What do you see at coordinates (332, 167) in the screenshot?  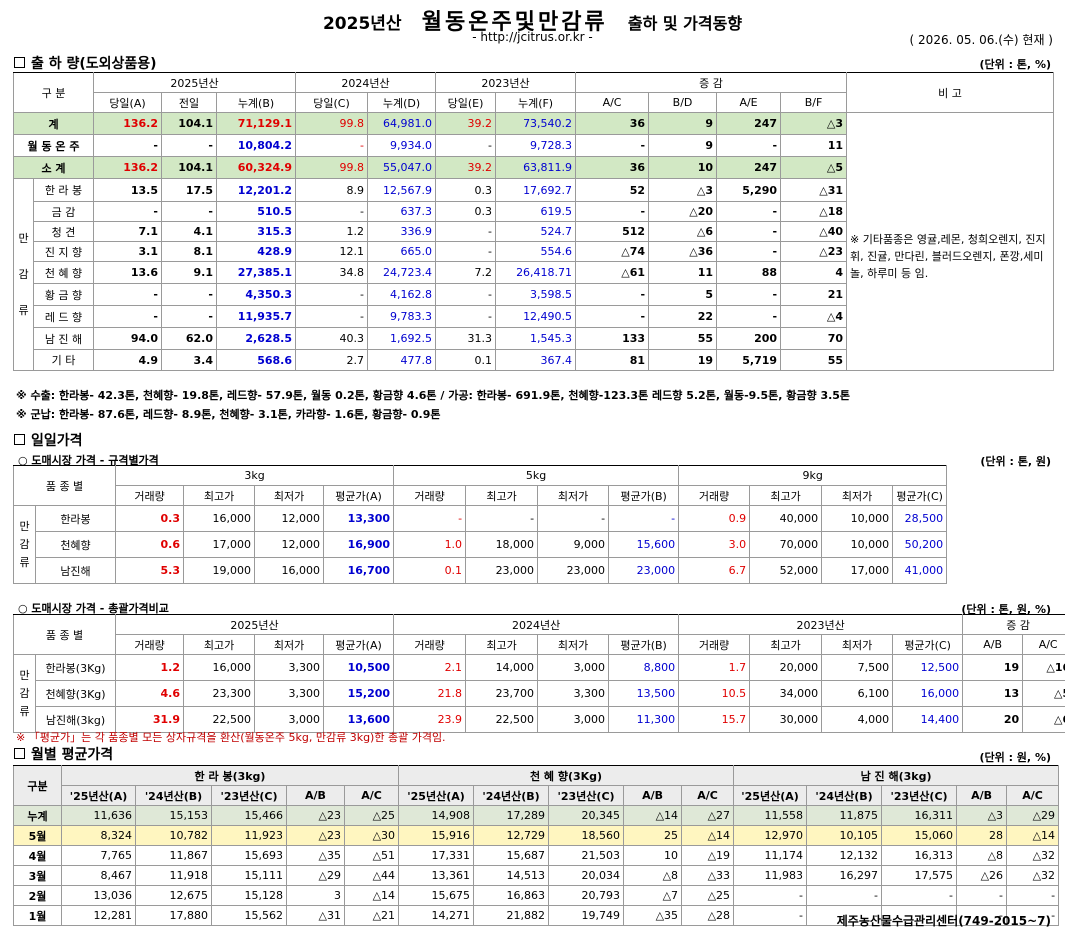 I see `value-cell: 99.8` at bounding box center [332, 167].